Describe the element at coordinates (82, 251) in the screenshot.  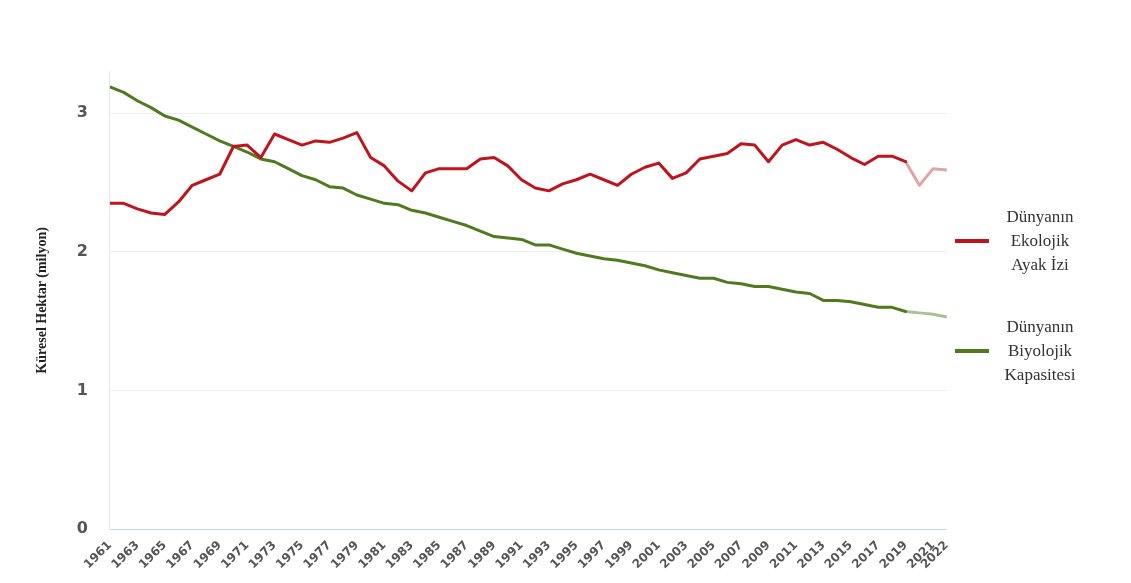
I see `y-tick-label: 2` at that location.